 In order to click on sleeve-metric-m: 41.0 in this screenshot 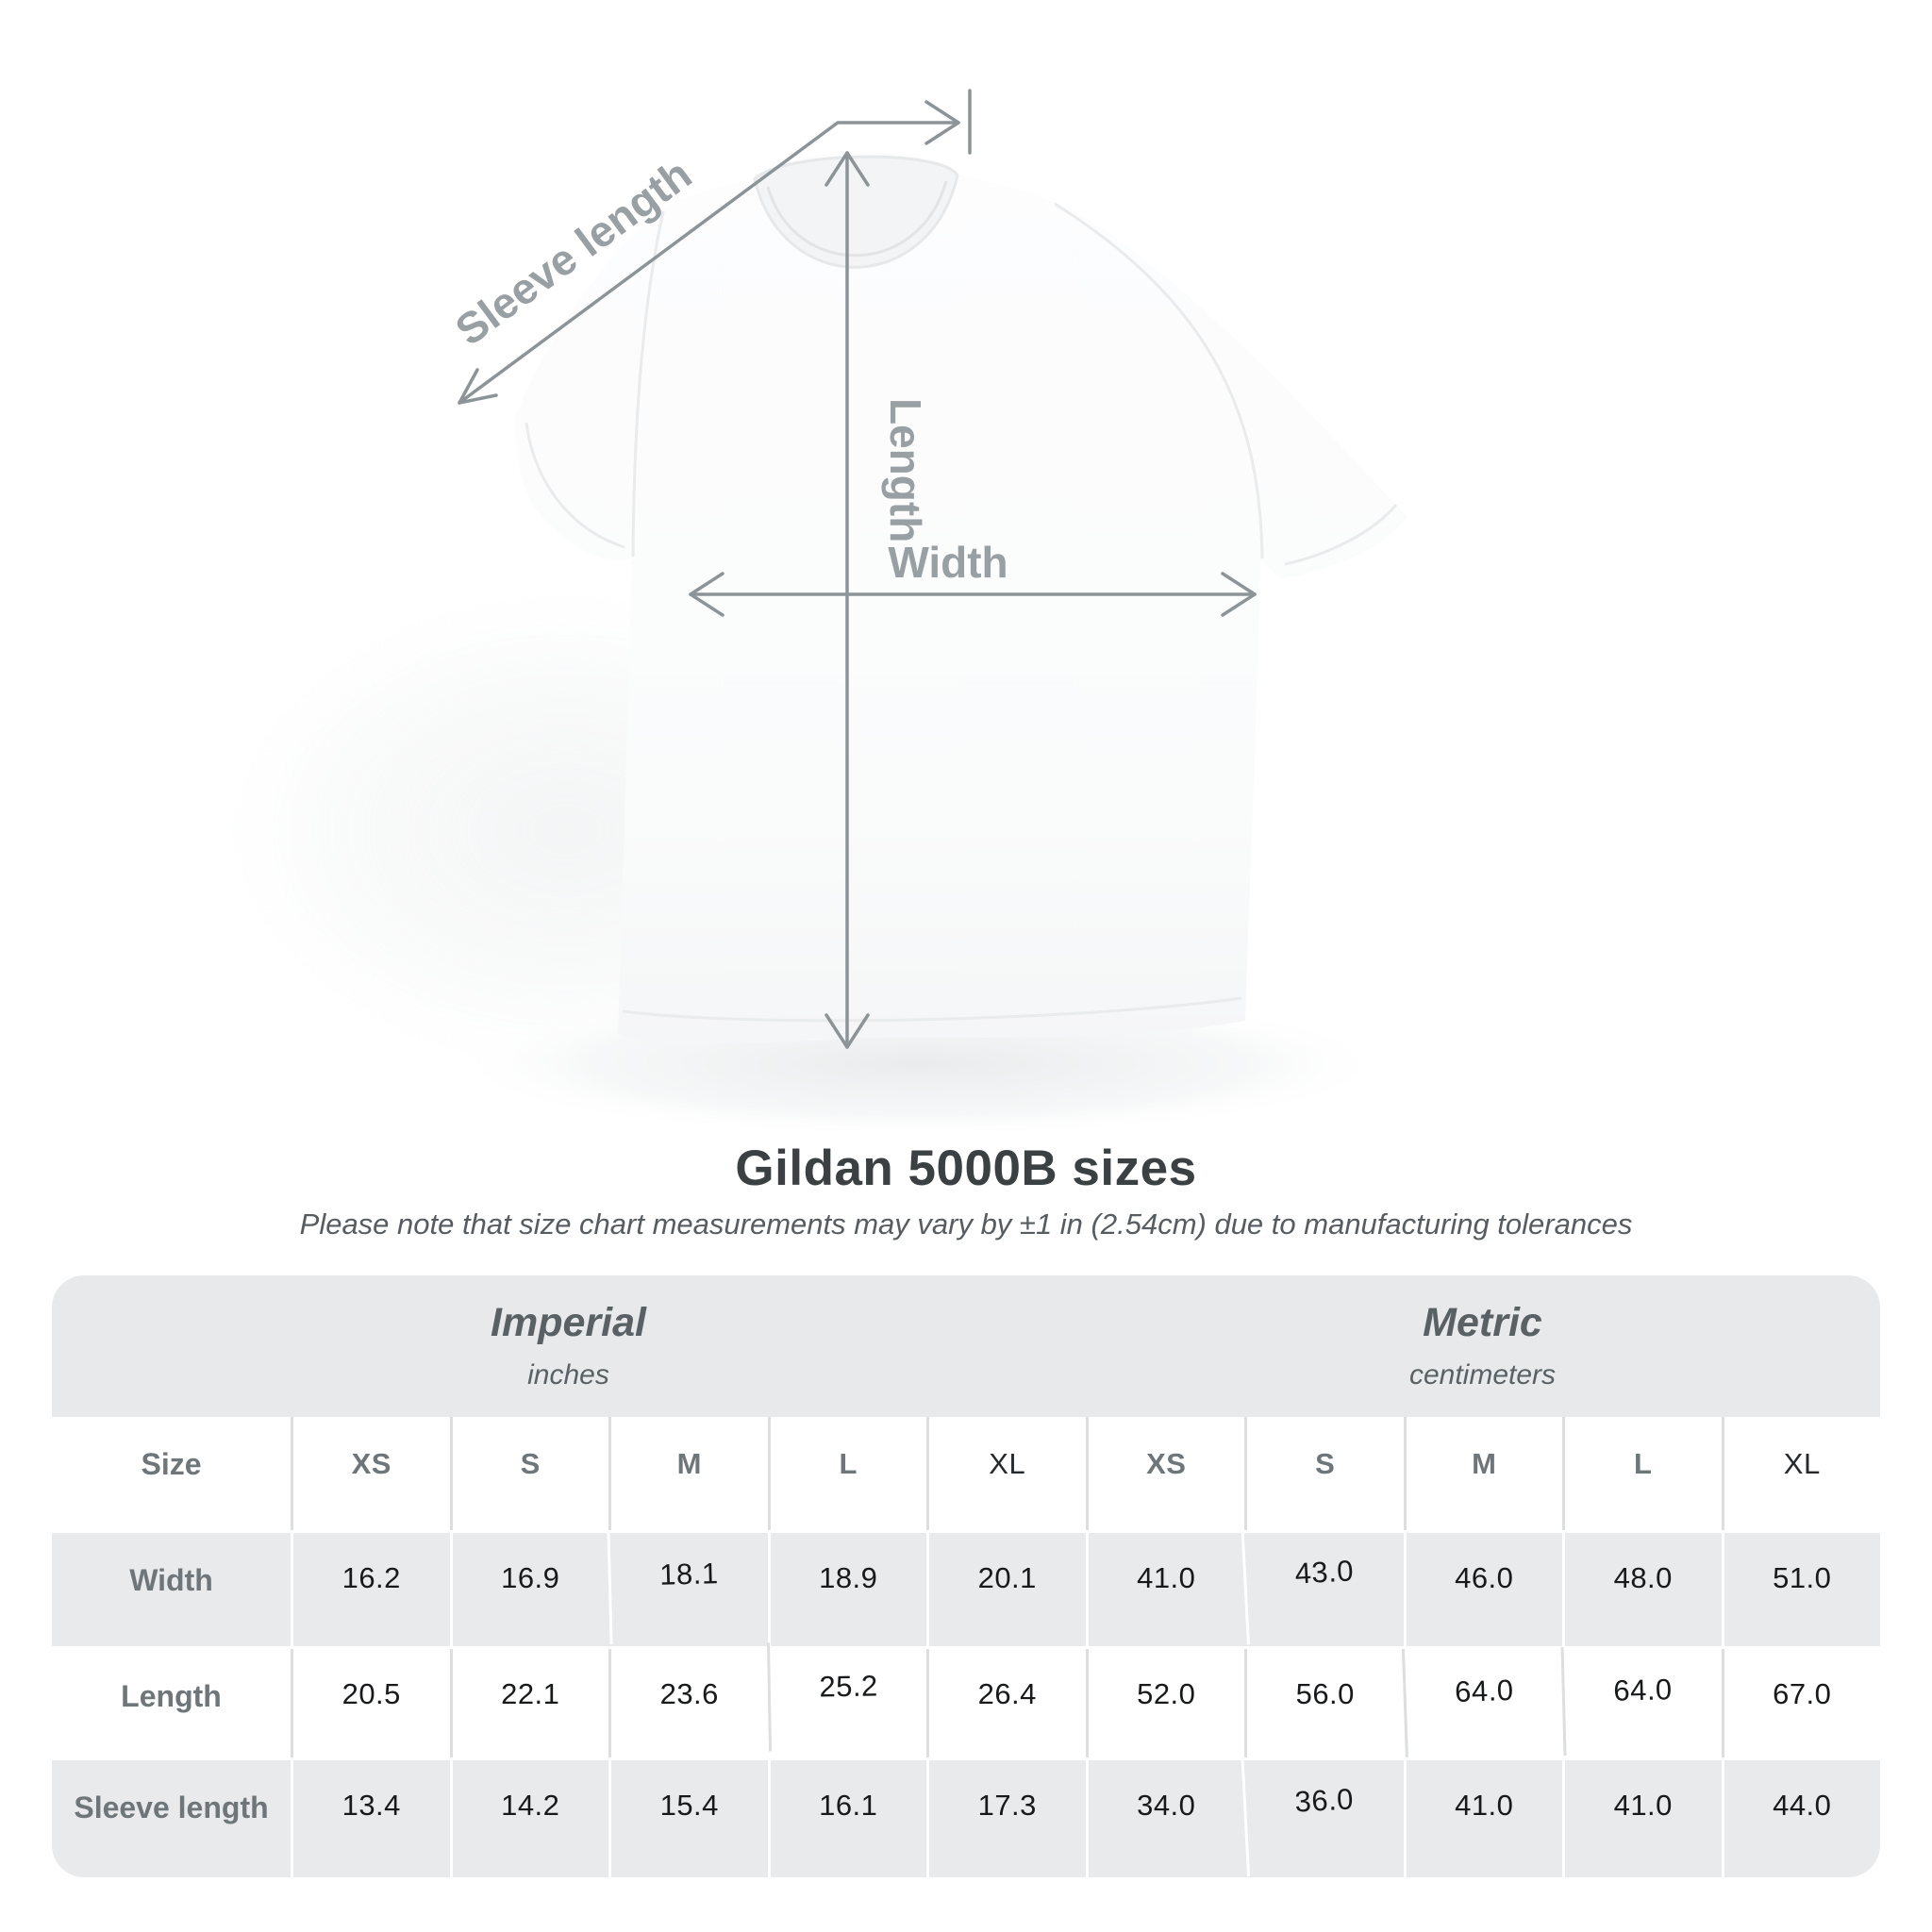, I will do `click(1483, 1819)`.